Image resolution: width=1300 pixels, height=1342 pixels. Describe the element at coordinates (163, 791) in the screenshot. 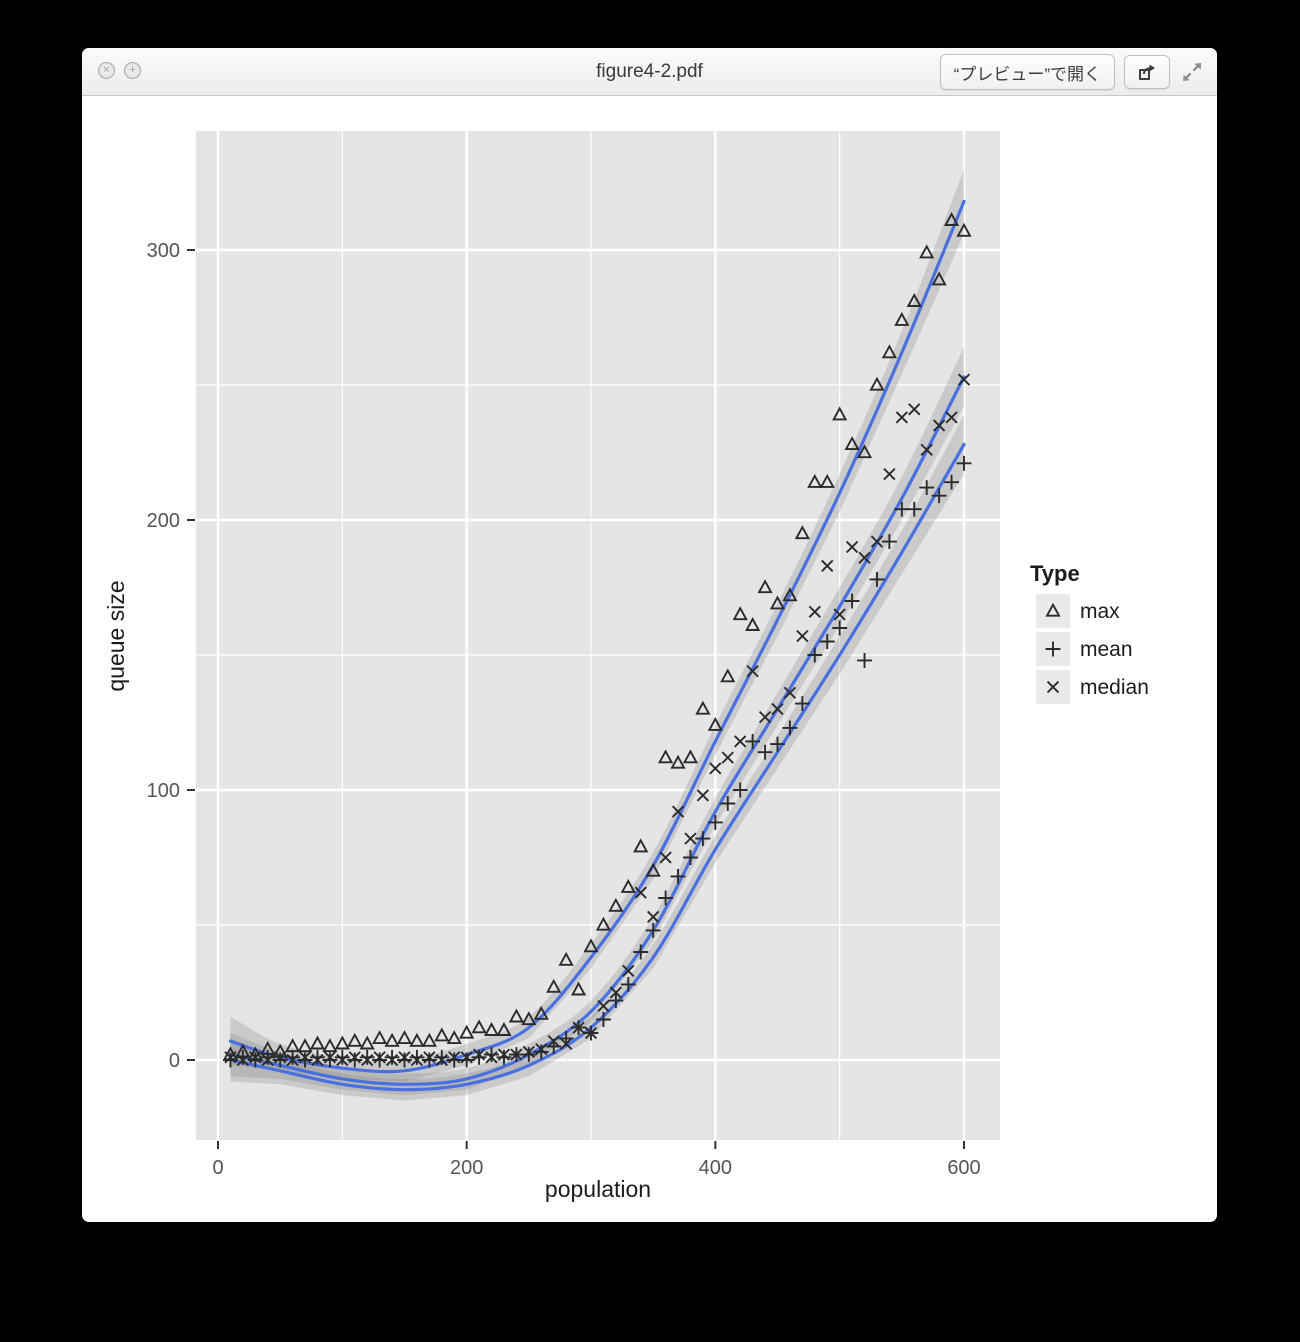

I see `svg-text: 100` at that location.